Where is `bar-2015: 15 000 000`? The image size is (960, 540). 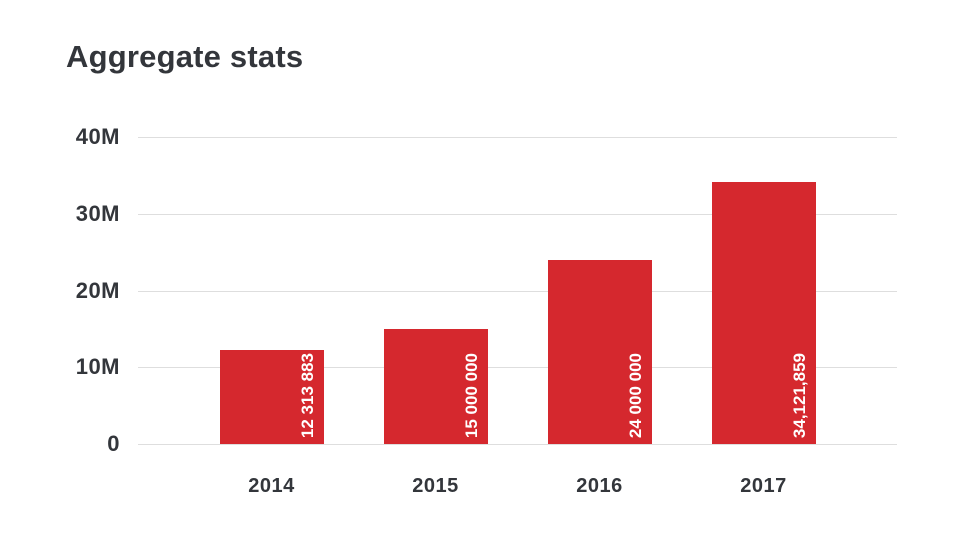 bar-2015: 15 000 000 is located at coordinates (435, 386).